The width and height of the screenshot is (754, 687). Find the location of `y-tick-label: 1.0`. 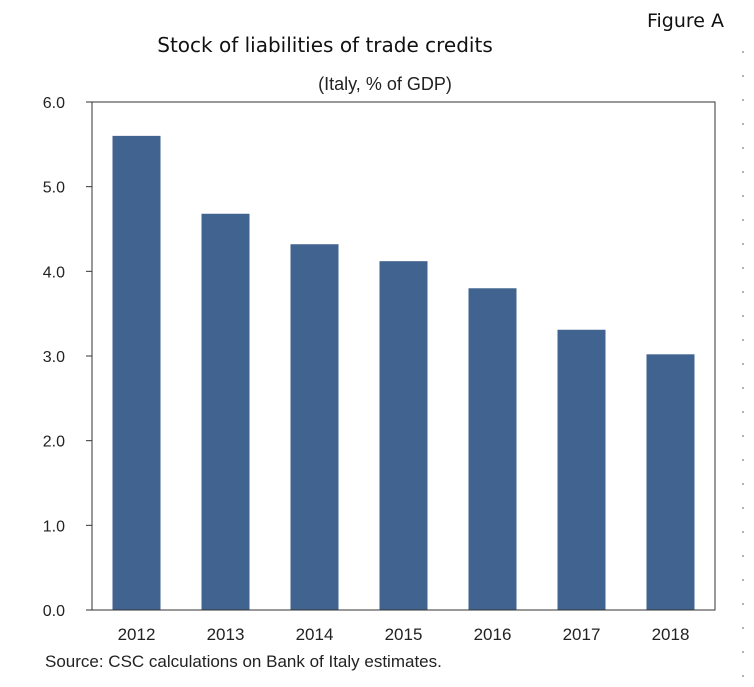

y-tick-label: 1.0 is located at coordinates (54, 526).